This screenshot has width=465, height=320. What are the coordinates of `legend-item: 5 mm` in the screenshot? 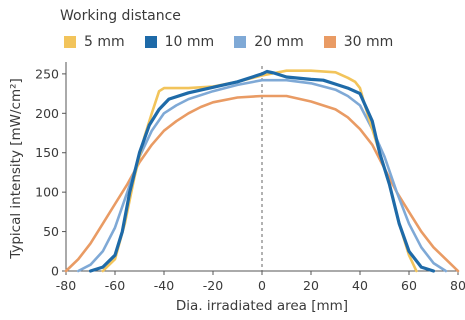 It's located at (94, 42).